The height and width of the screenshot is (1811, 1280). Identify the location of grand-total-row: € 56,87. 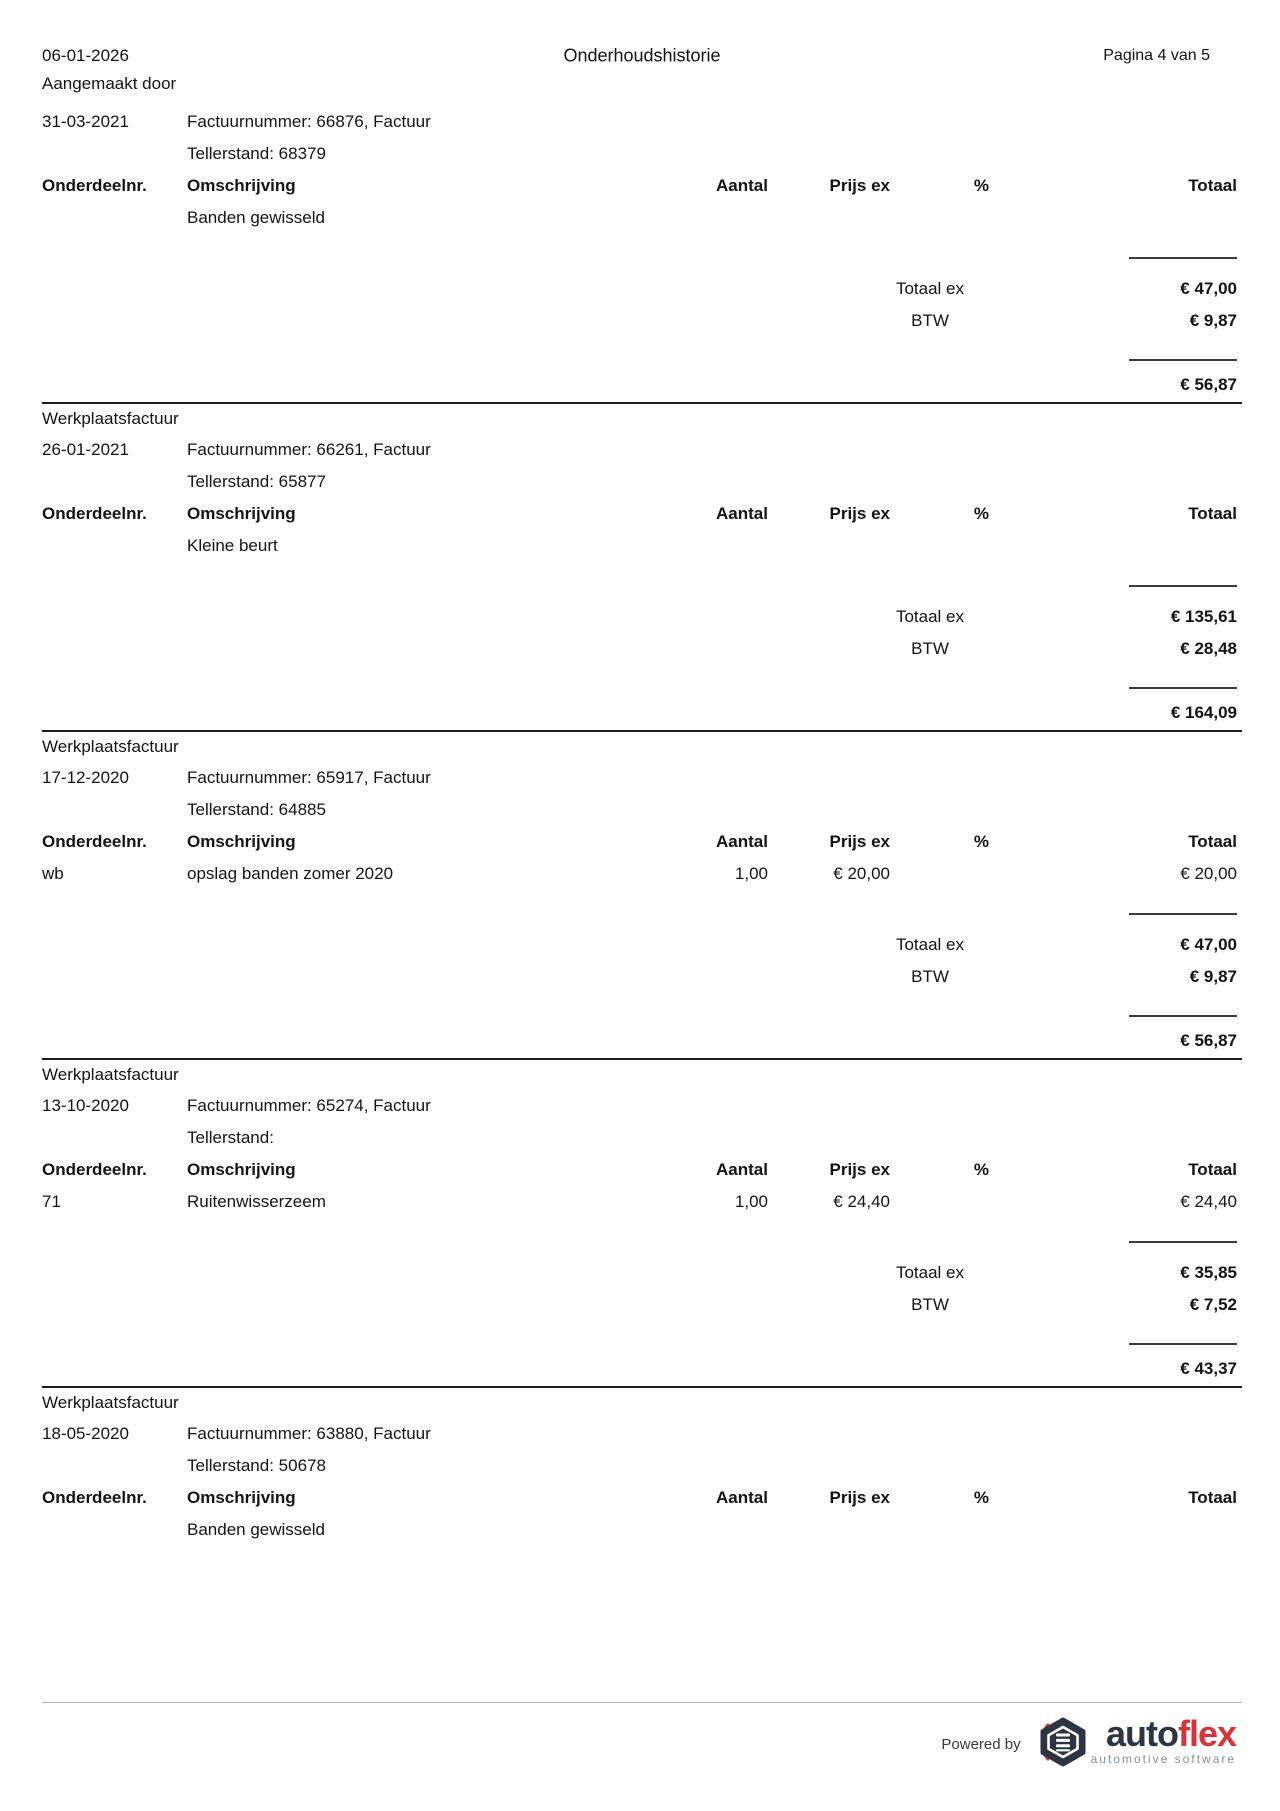
(642, 385).